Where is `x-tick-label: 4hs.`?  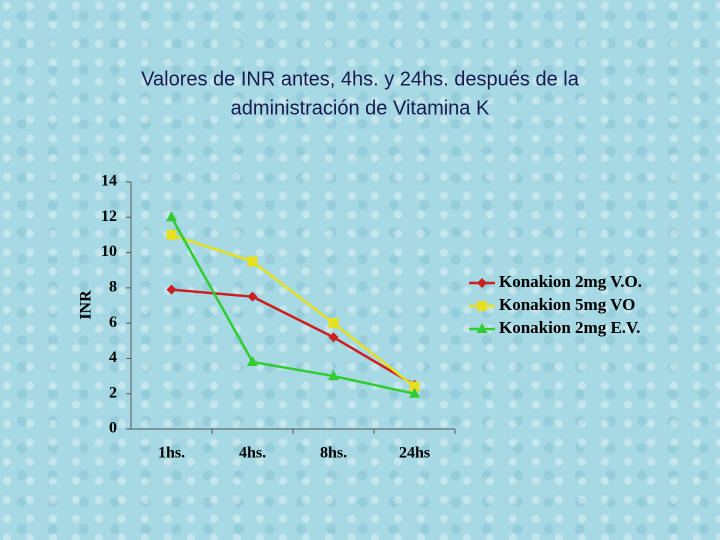
x-tick-label: 4hs. is located at coordinates (252, 453).